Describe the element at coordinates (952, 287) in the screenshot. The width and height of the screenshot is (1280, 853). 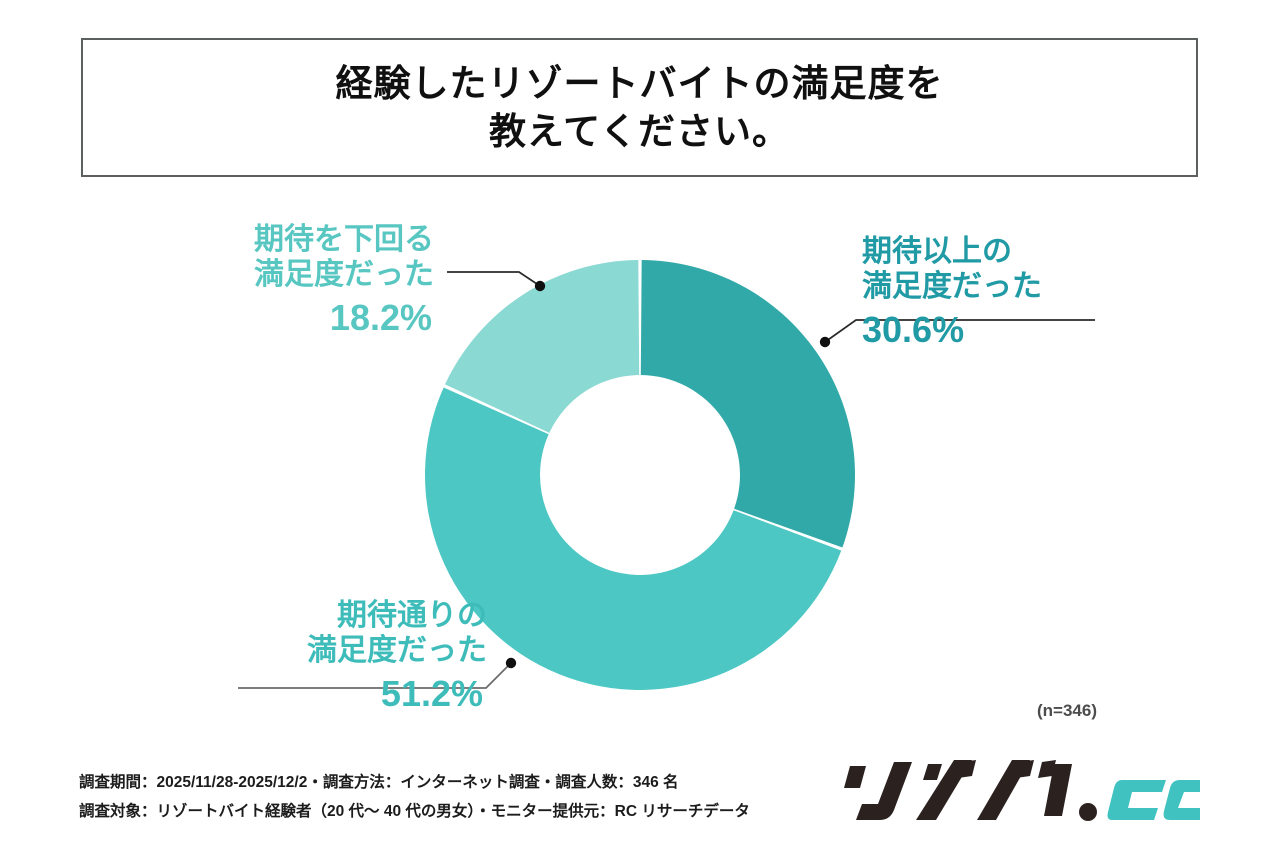
I see `callout-above-line-2: 満足度だった` at that location.